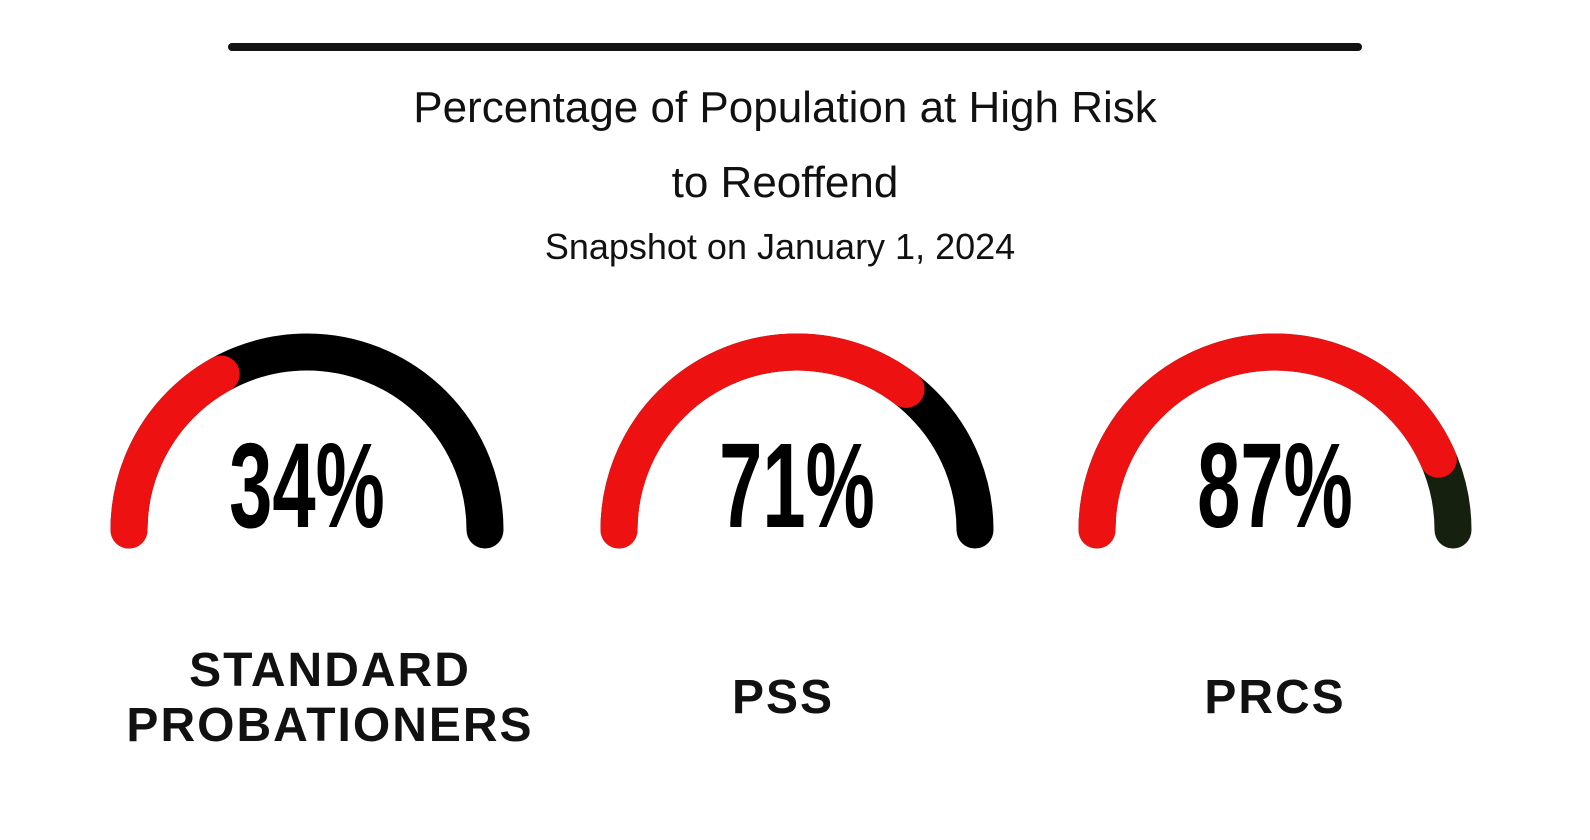  I want to click on value-label: 34%, so click(307, 486).